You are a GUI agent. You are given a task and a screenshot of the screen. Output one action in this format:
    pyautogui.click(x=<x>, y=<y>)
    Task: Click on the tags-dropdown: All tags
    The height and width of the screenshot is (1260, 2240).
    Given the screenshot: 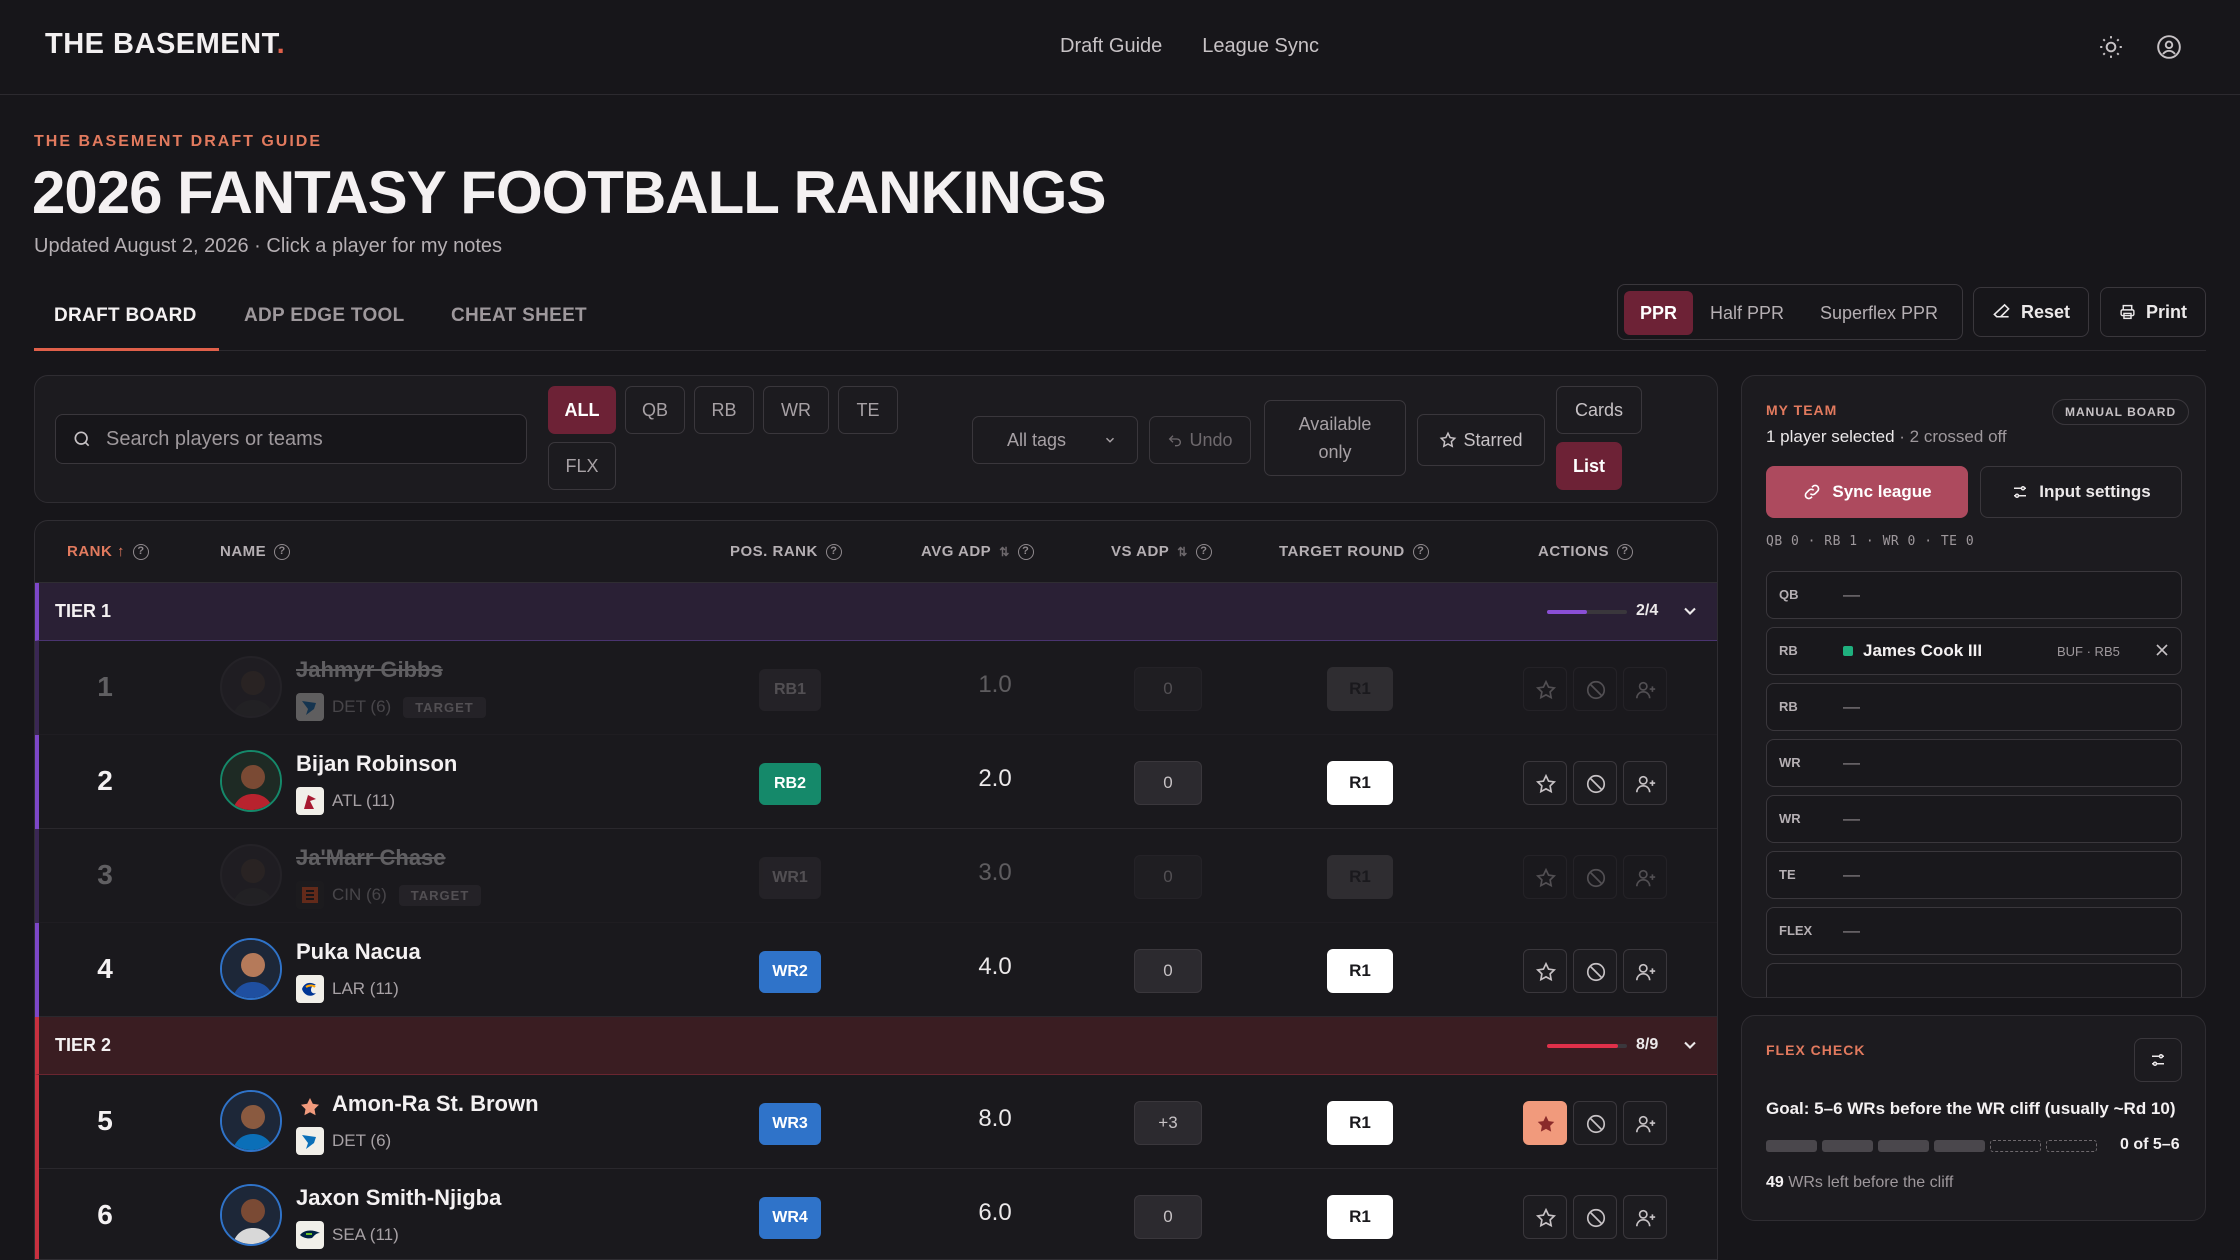 What is the action you would take?
    pyautogui.click(x=1055, y=440)
    